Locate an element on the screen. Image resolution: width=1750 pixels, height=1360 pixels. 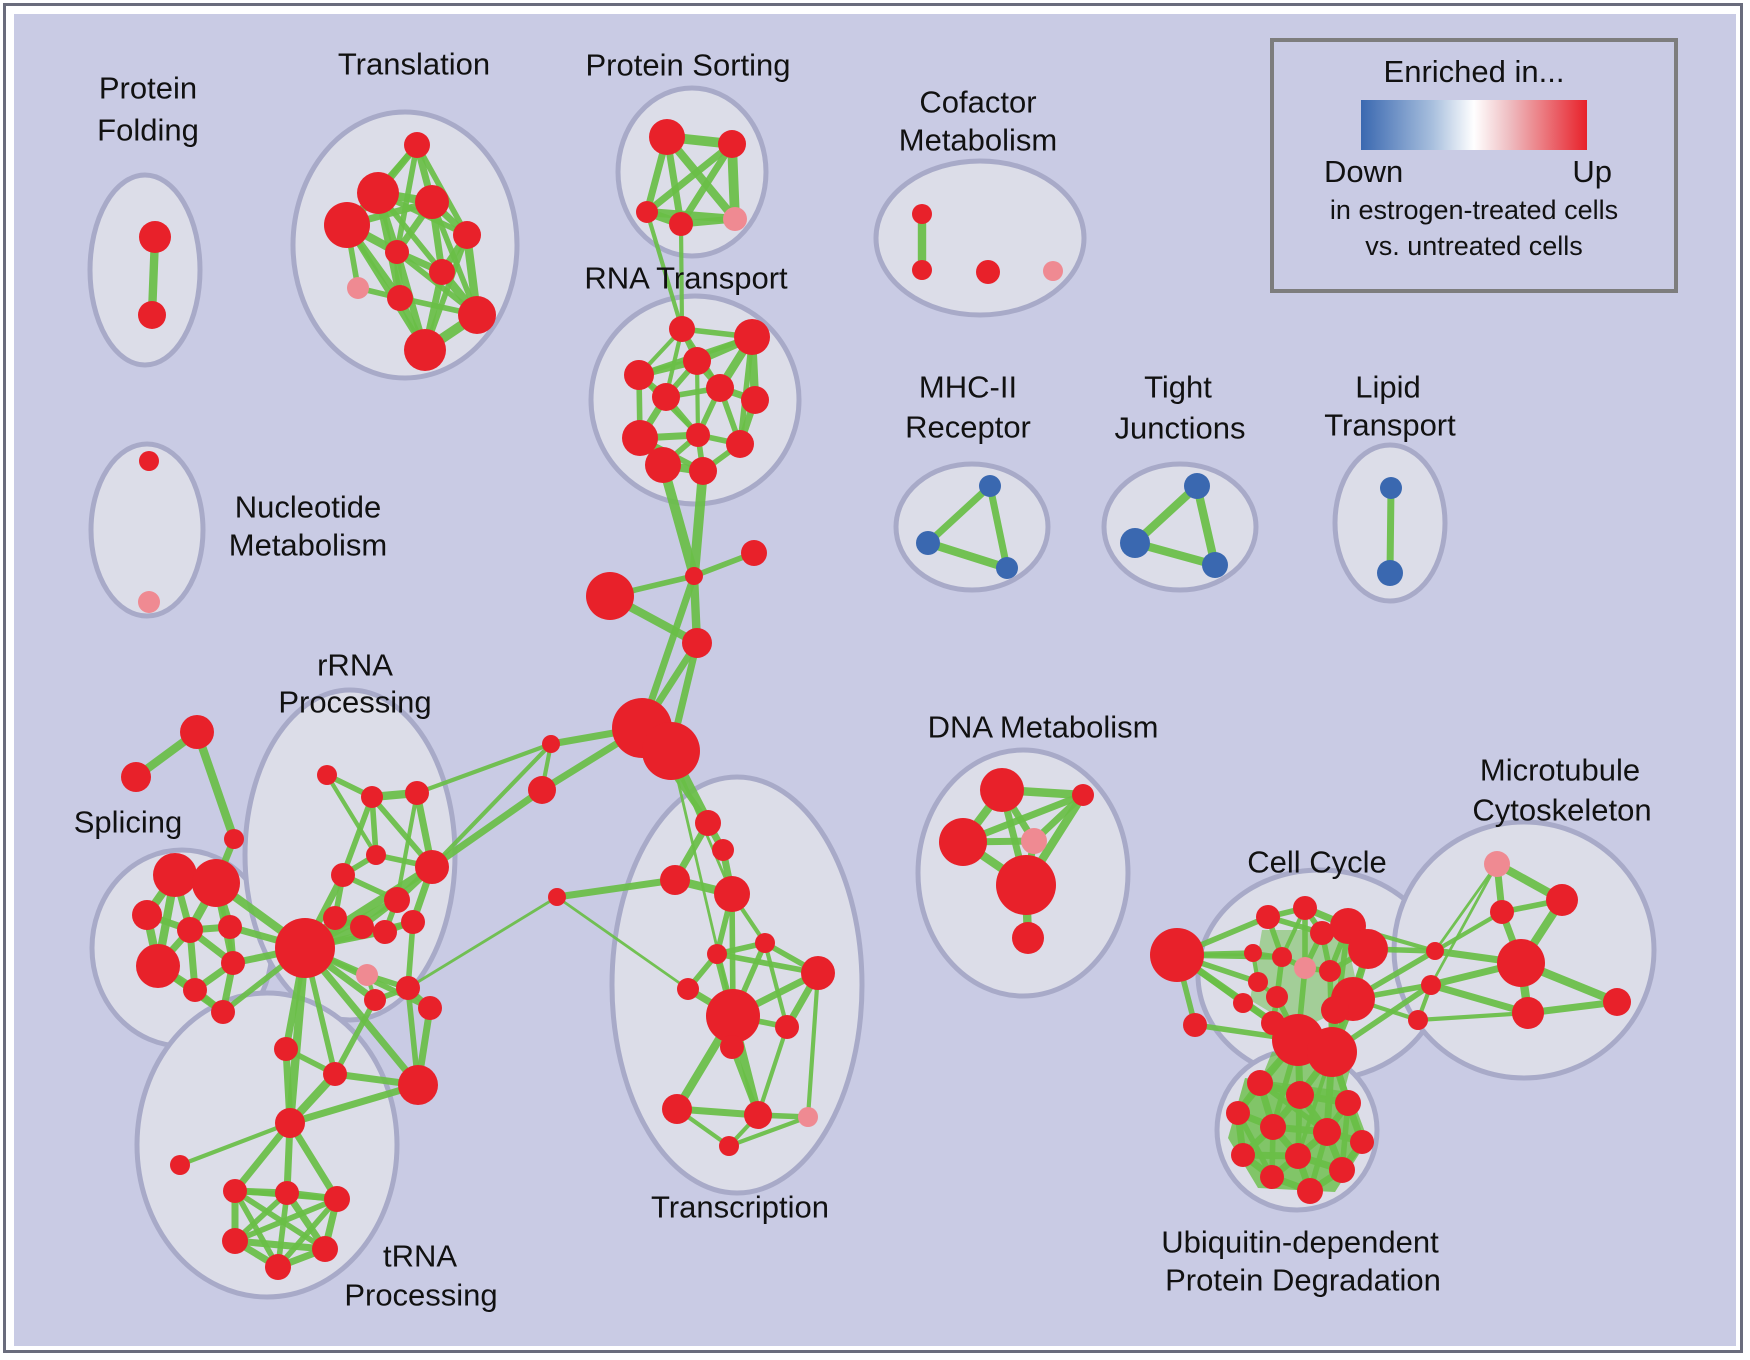
node-u3 is located at coordinates (1348, 1103).